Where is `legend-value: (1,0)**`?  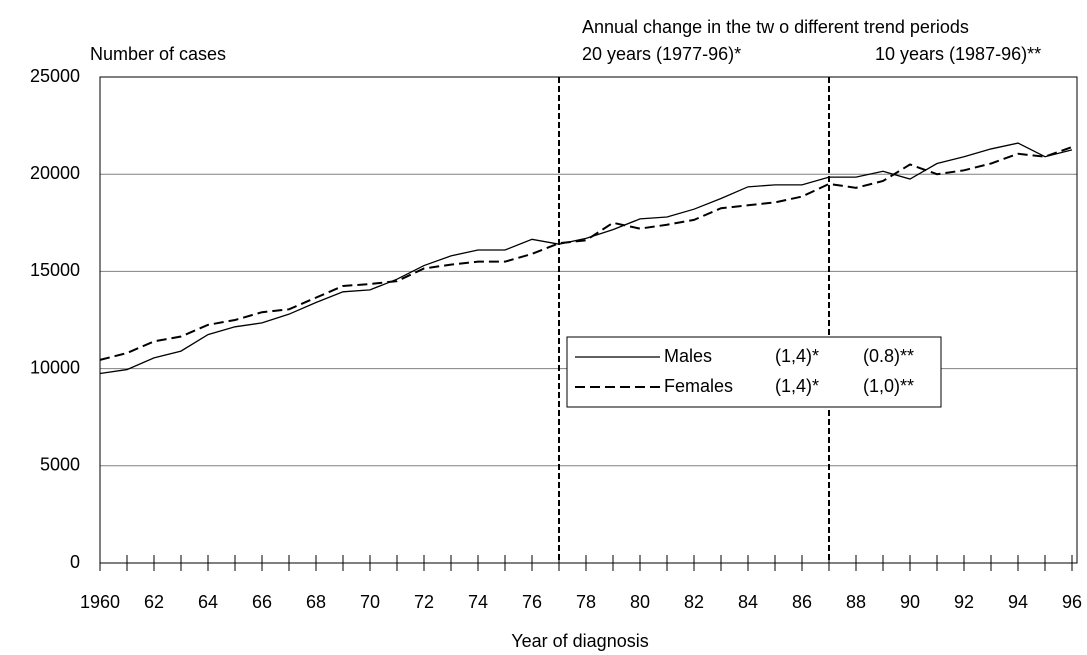
legend-value: (1,0)** is located at coordinates (888, 386).